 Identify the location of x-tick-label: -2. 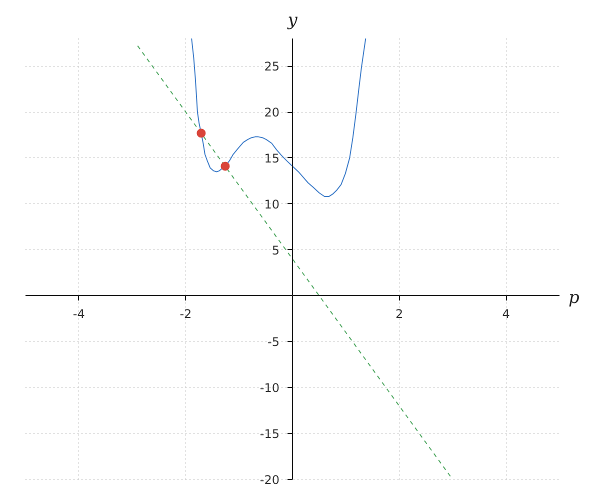
(186, 313).